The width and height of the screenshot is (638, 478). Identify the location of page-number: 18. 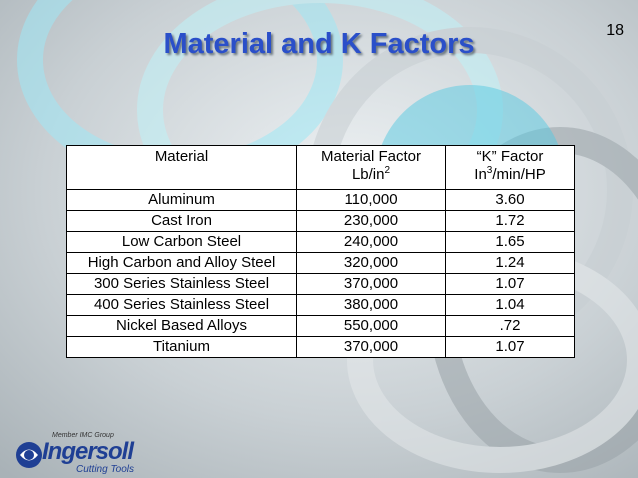
(615, 30).